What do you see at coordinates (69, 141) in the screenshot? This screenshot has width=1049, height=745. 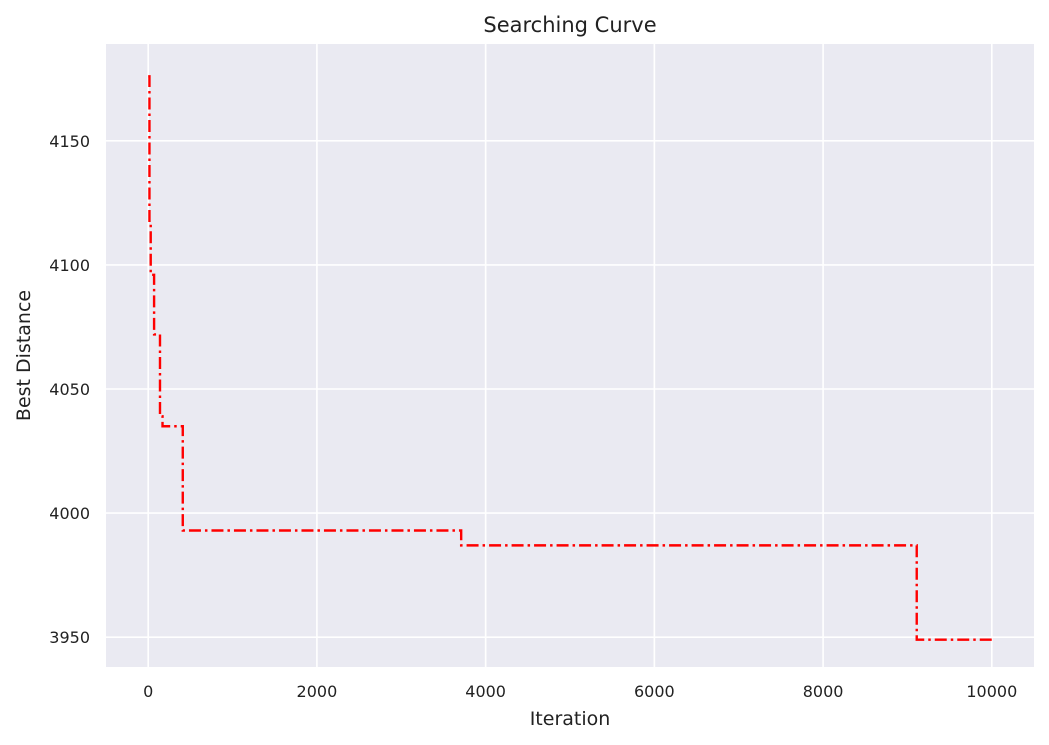 I see `y-tick-label: 4150` at bounding box center [69, 141].